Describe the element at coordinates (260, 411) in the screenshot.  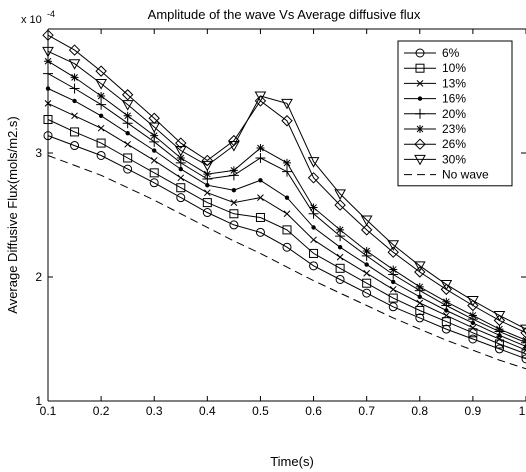
I see `x-tick-label: 0.5` at that location.